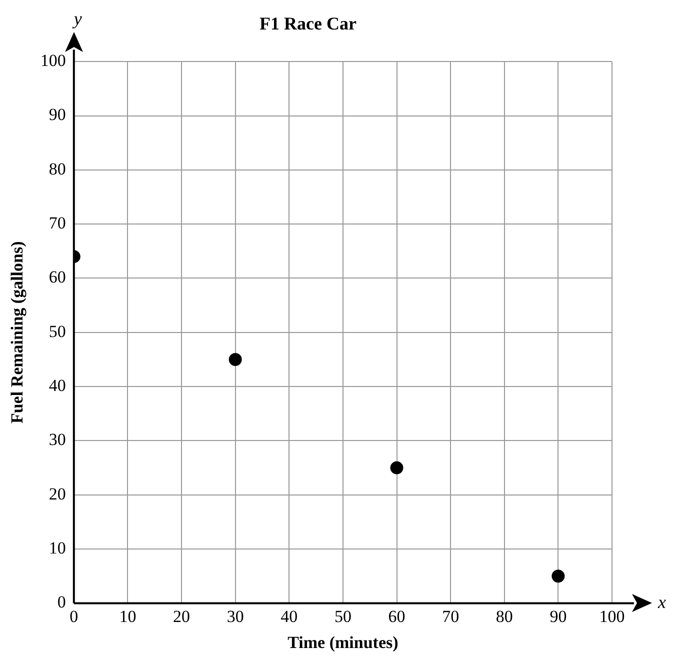 The image size is (674, 662). Describe the element at coordinates (57, 386) in the screenshot. I see `y-tick-label: 40` at that location.